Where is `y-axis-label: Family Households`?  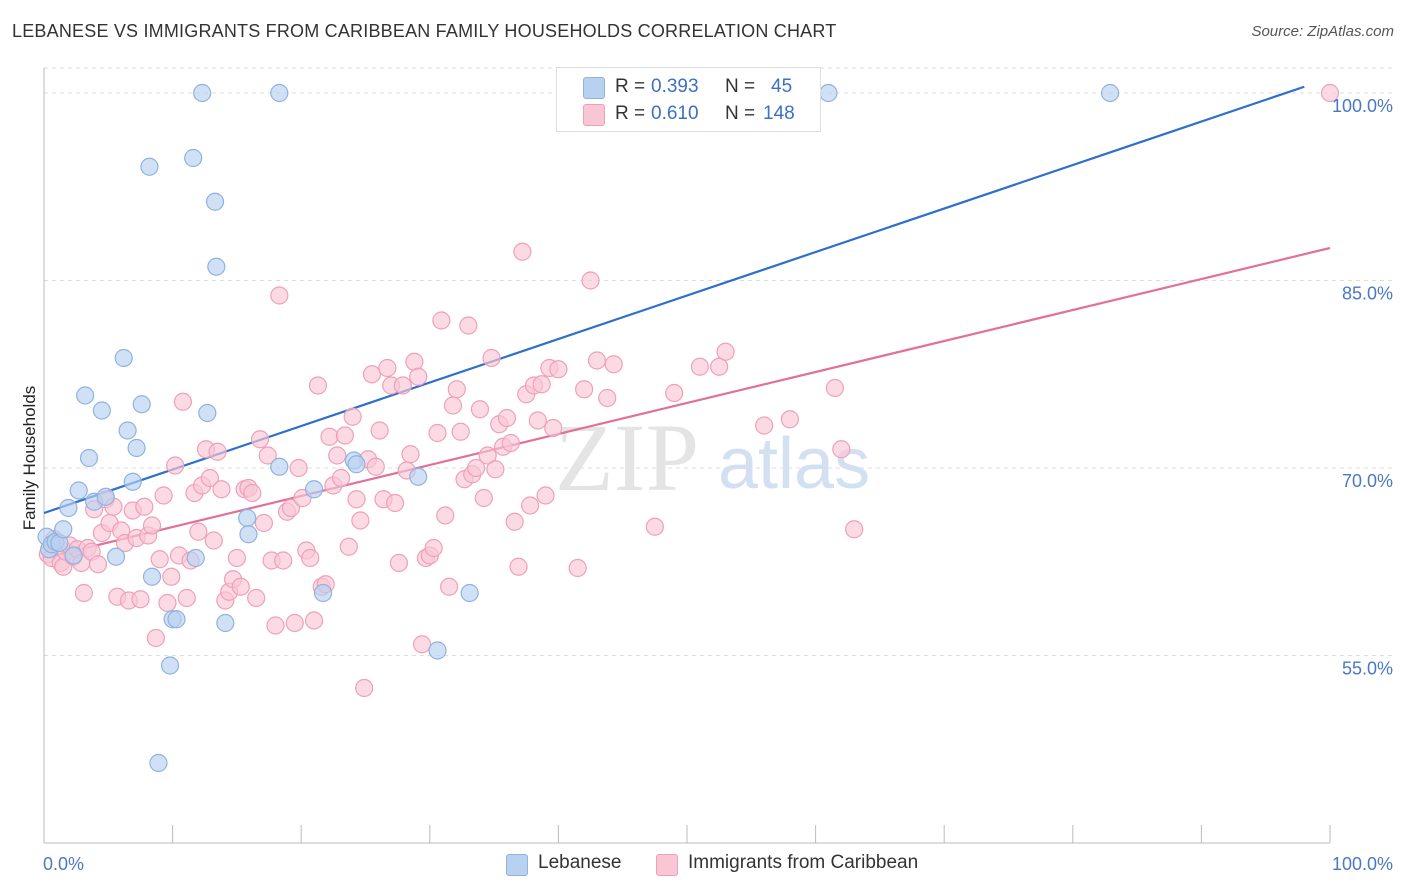
y-axis-label: Family Households is located at coordinates (29, 458).